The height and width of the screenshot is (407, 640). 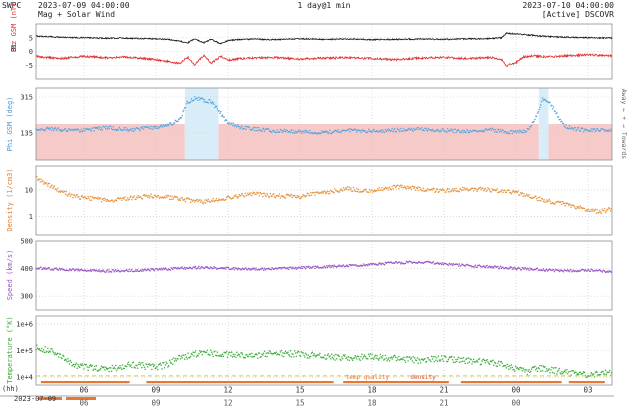 What do you see at coordinates (26, 269) in the screenshot?
I see `y-tick-label: 400` at bounding box center [26, 269].